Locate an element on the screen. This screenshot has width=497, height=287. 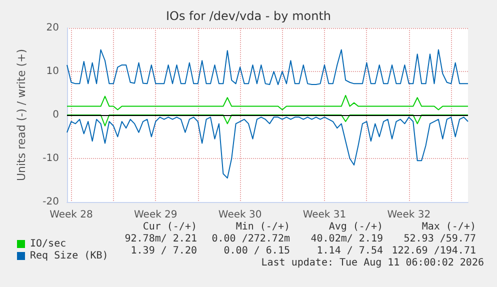
y-tick-label: 0 is located at coordinates (55, 115).